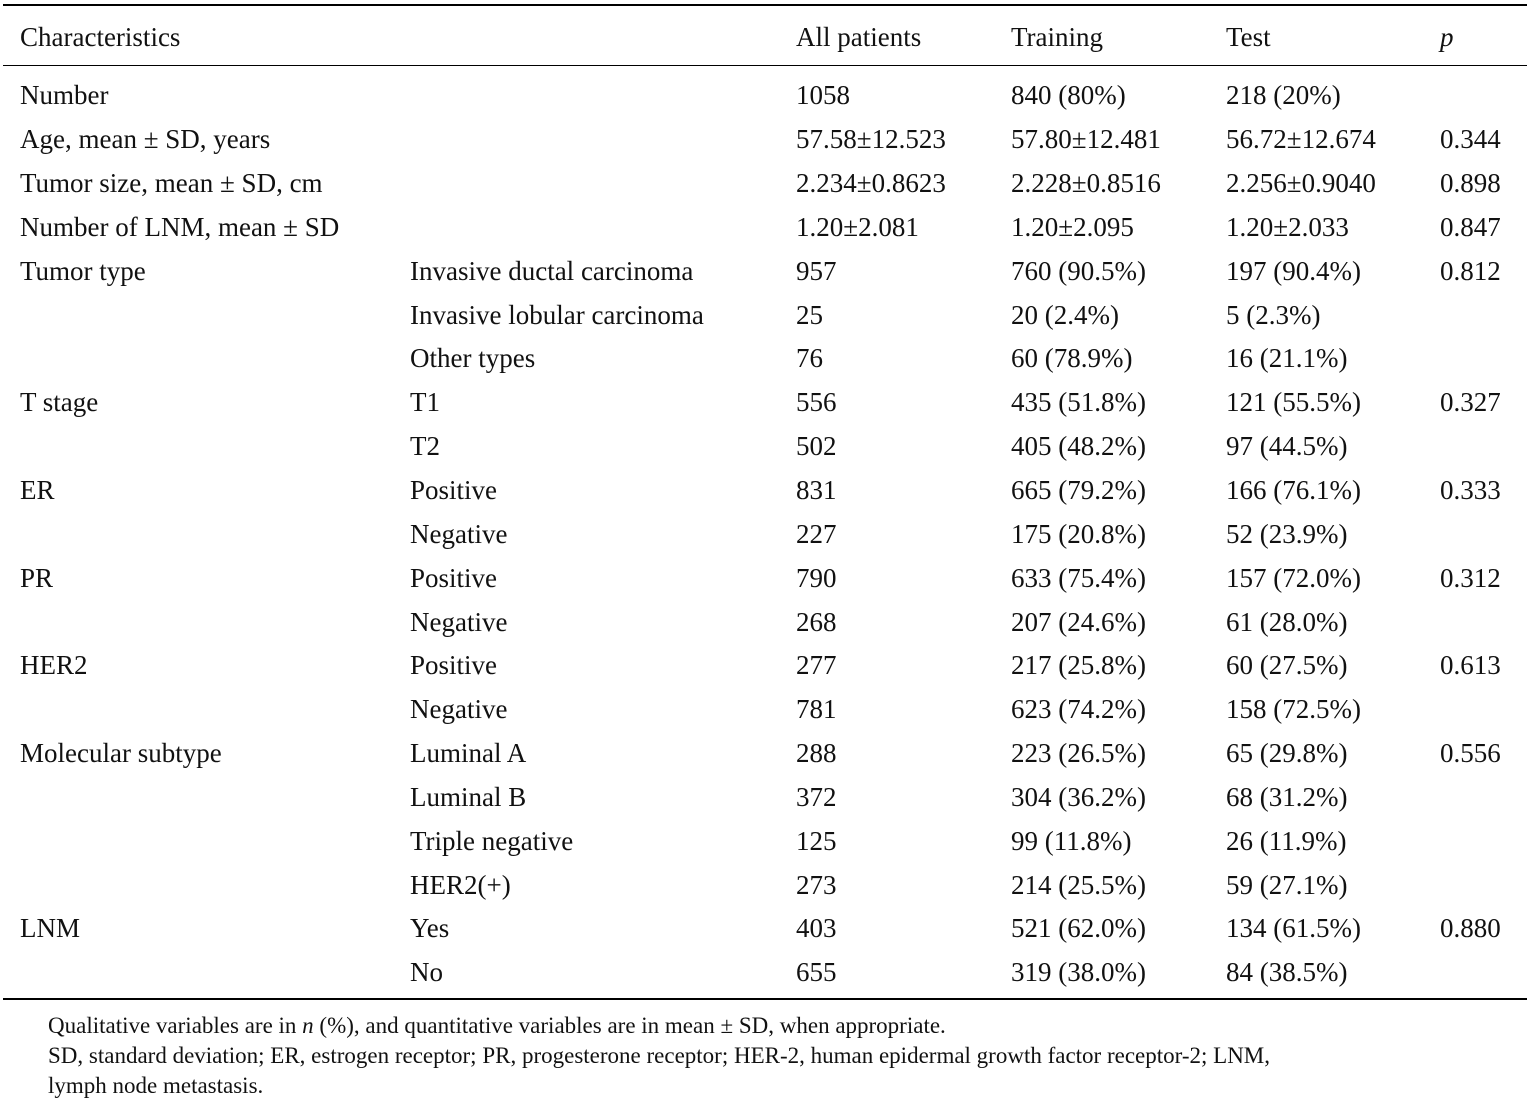 This screenshot has width=1535, height=1104. What do you see at coordinates (816, 928) in the screenshot?
I see `cell-all-patients: 403` at bounding box center [816, 928].